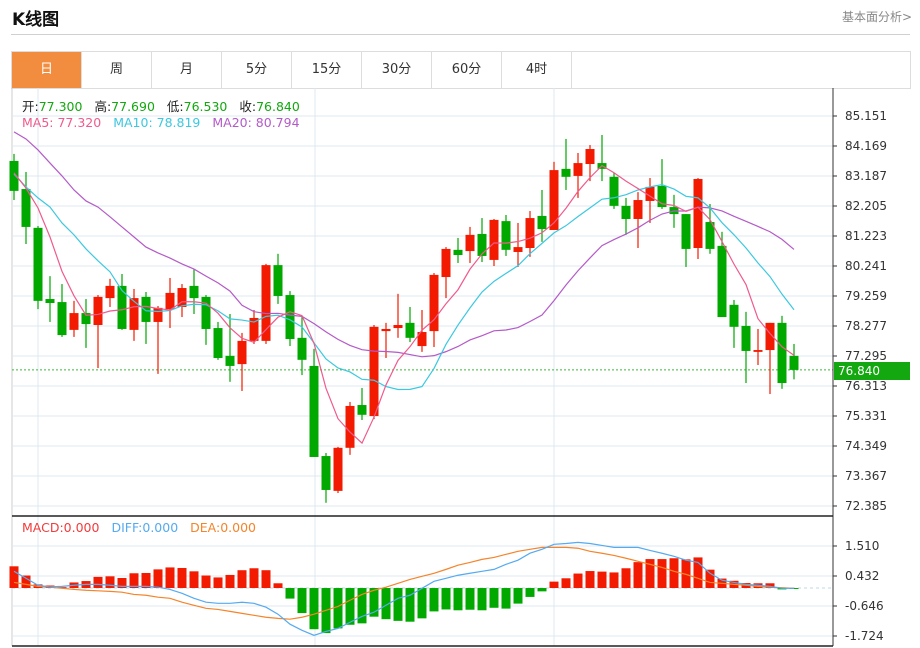 The image size is (920, 648). I want to click on price-tick-label: 83.187, so click(866, 176).